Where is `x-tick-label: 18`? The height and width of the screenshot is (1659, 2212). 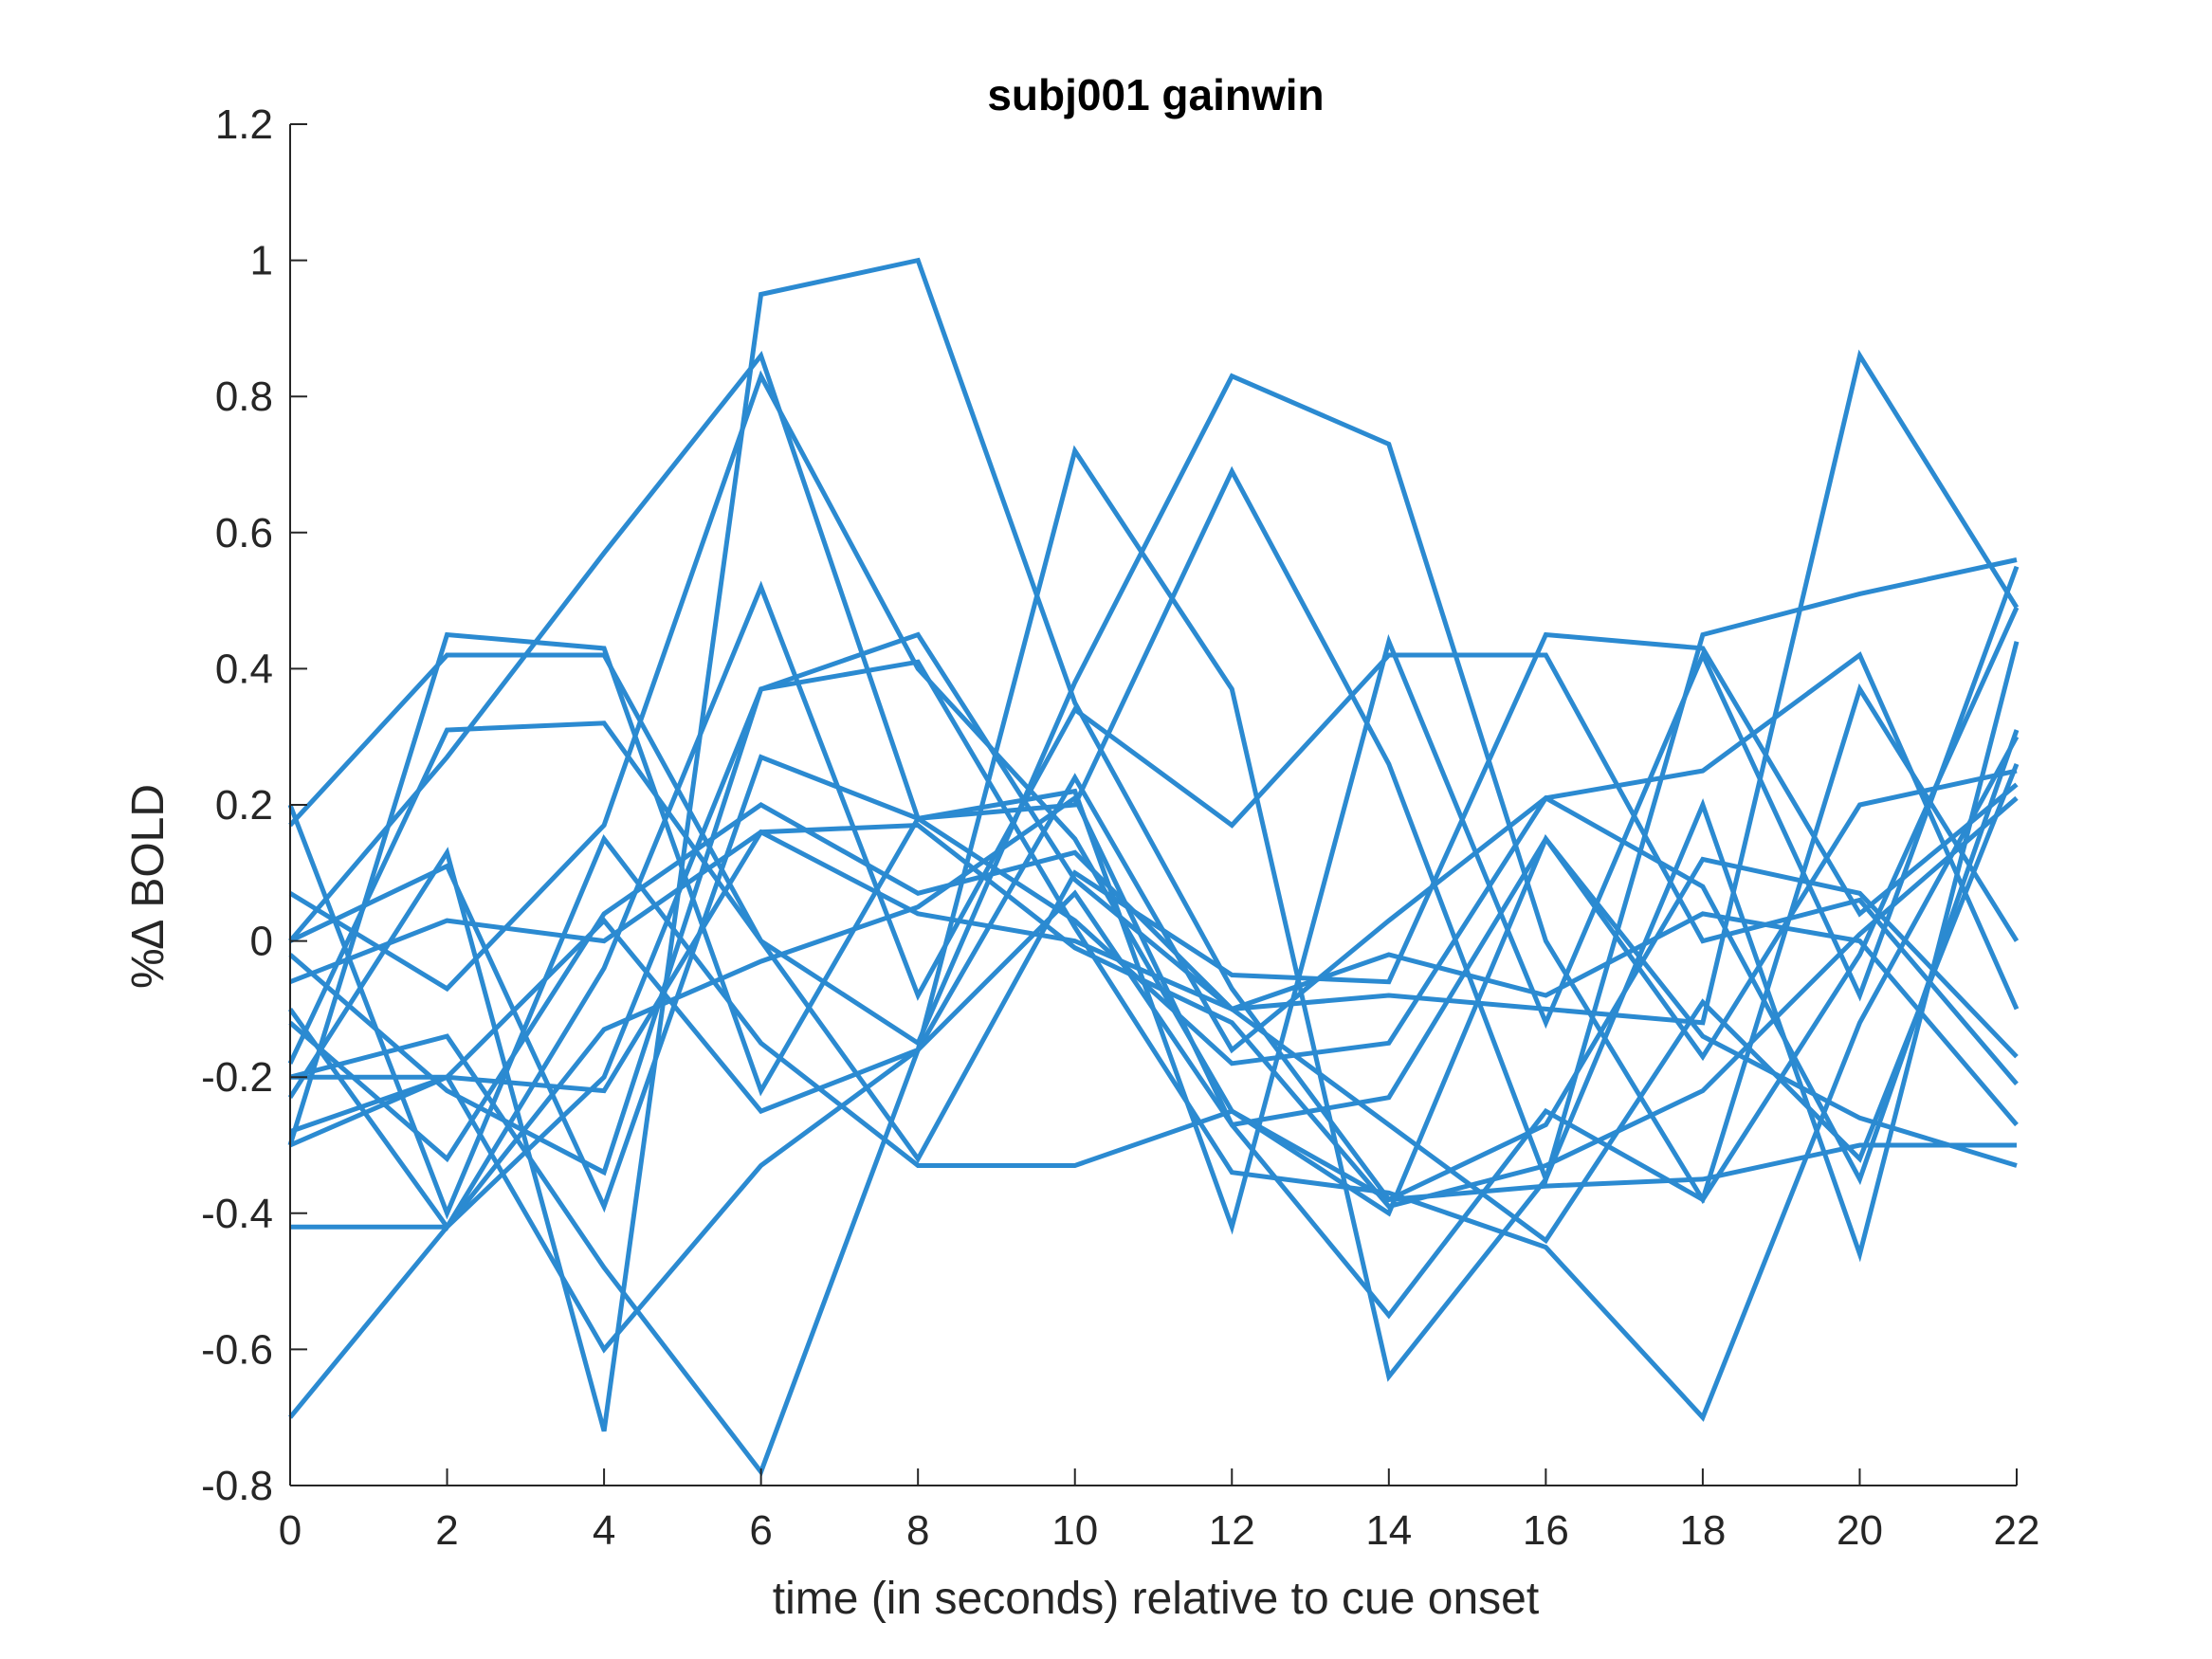
x-tick-label: 18 is located at coordinates (1702, 1530).